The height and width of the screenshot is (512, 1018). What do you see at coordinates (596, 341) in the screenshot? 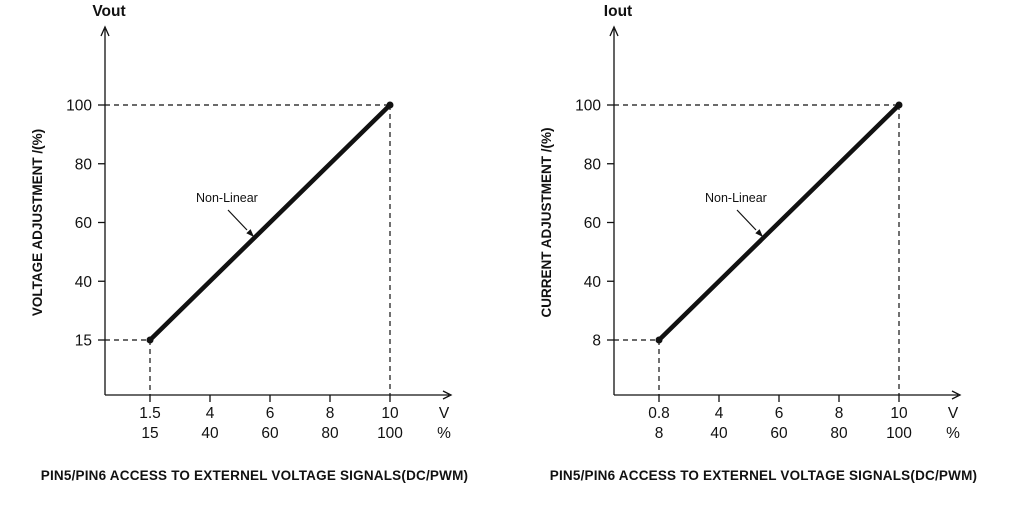
I see `y-tick-label: 8` at bounding box center [596, 341].